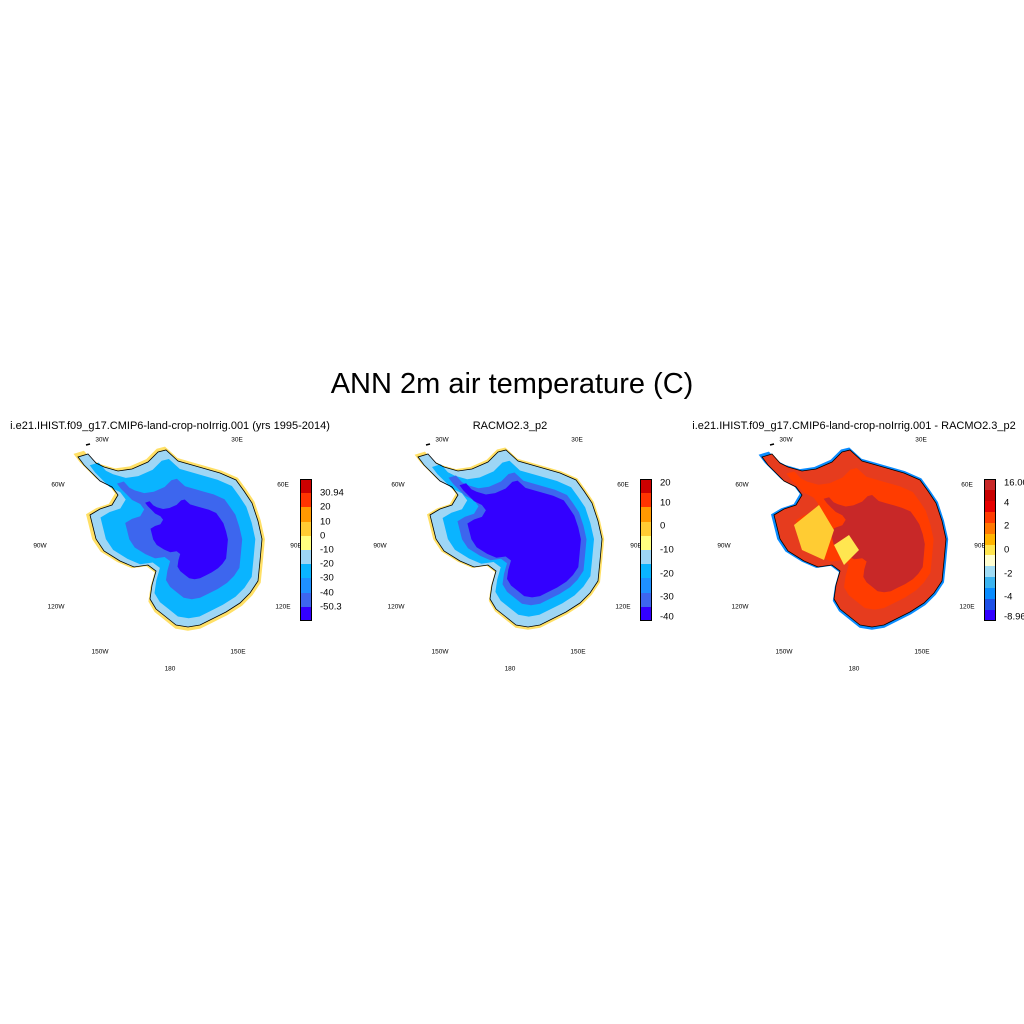 The image size is (1024, 1024). I want to click on colorbar-label: 2, so click(1007, 526).